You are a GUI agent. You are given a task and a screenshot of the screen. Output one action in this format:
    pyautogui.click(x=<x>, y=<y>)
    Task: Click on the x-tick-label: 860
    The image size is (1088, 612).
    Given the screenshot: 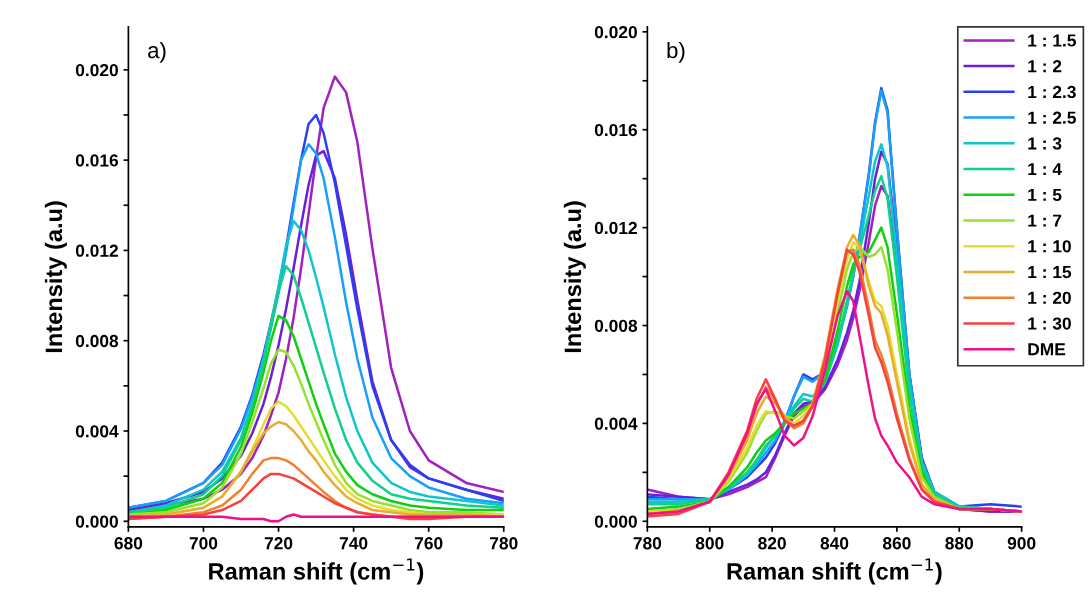 What is the action you would take?
    pyautogui.click(x=896, y=543)
    